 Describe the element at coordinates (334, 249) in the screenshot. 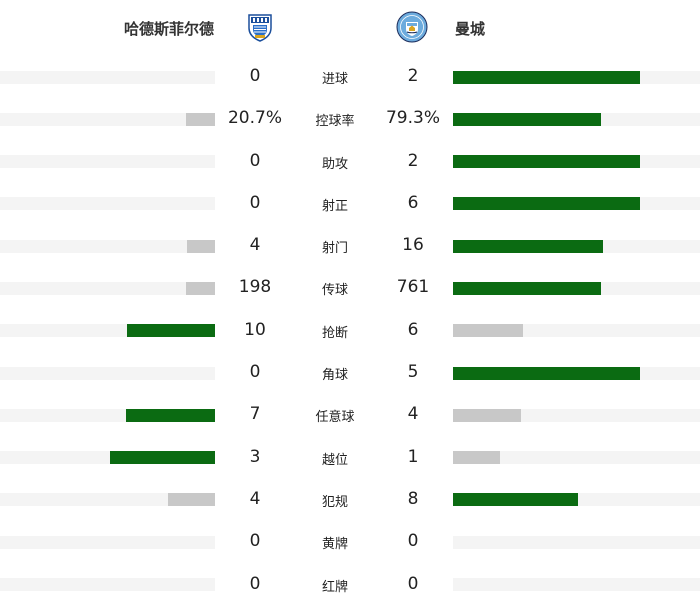

I see `stat-label: 射门` at that location.